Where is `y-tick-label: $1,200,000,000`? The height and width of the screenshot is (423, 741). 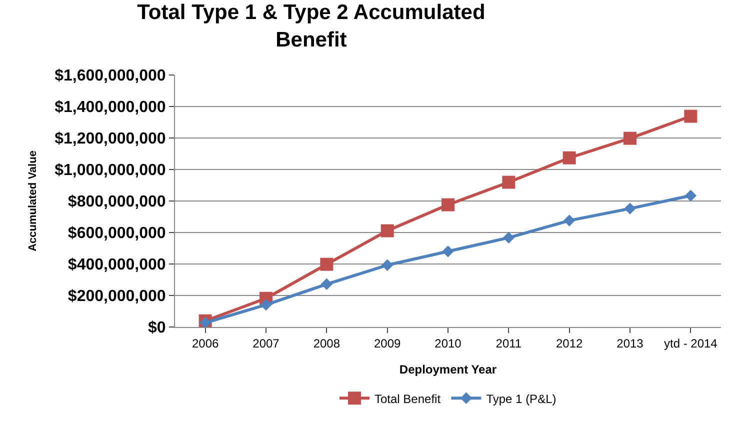
y-tick-label: $1,200,000,000 is located at coordinates (110, 139).